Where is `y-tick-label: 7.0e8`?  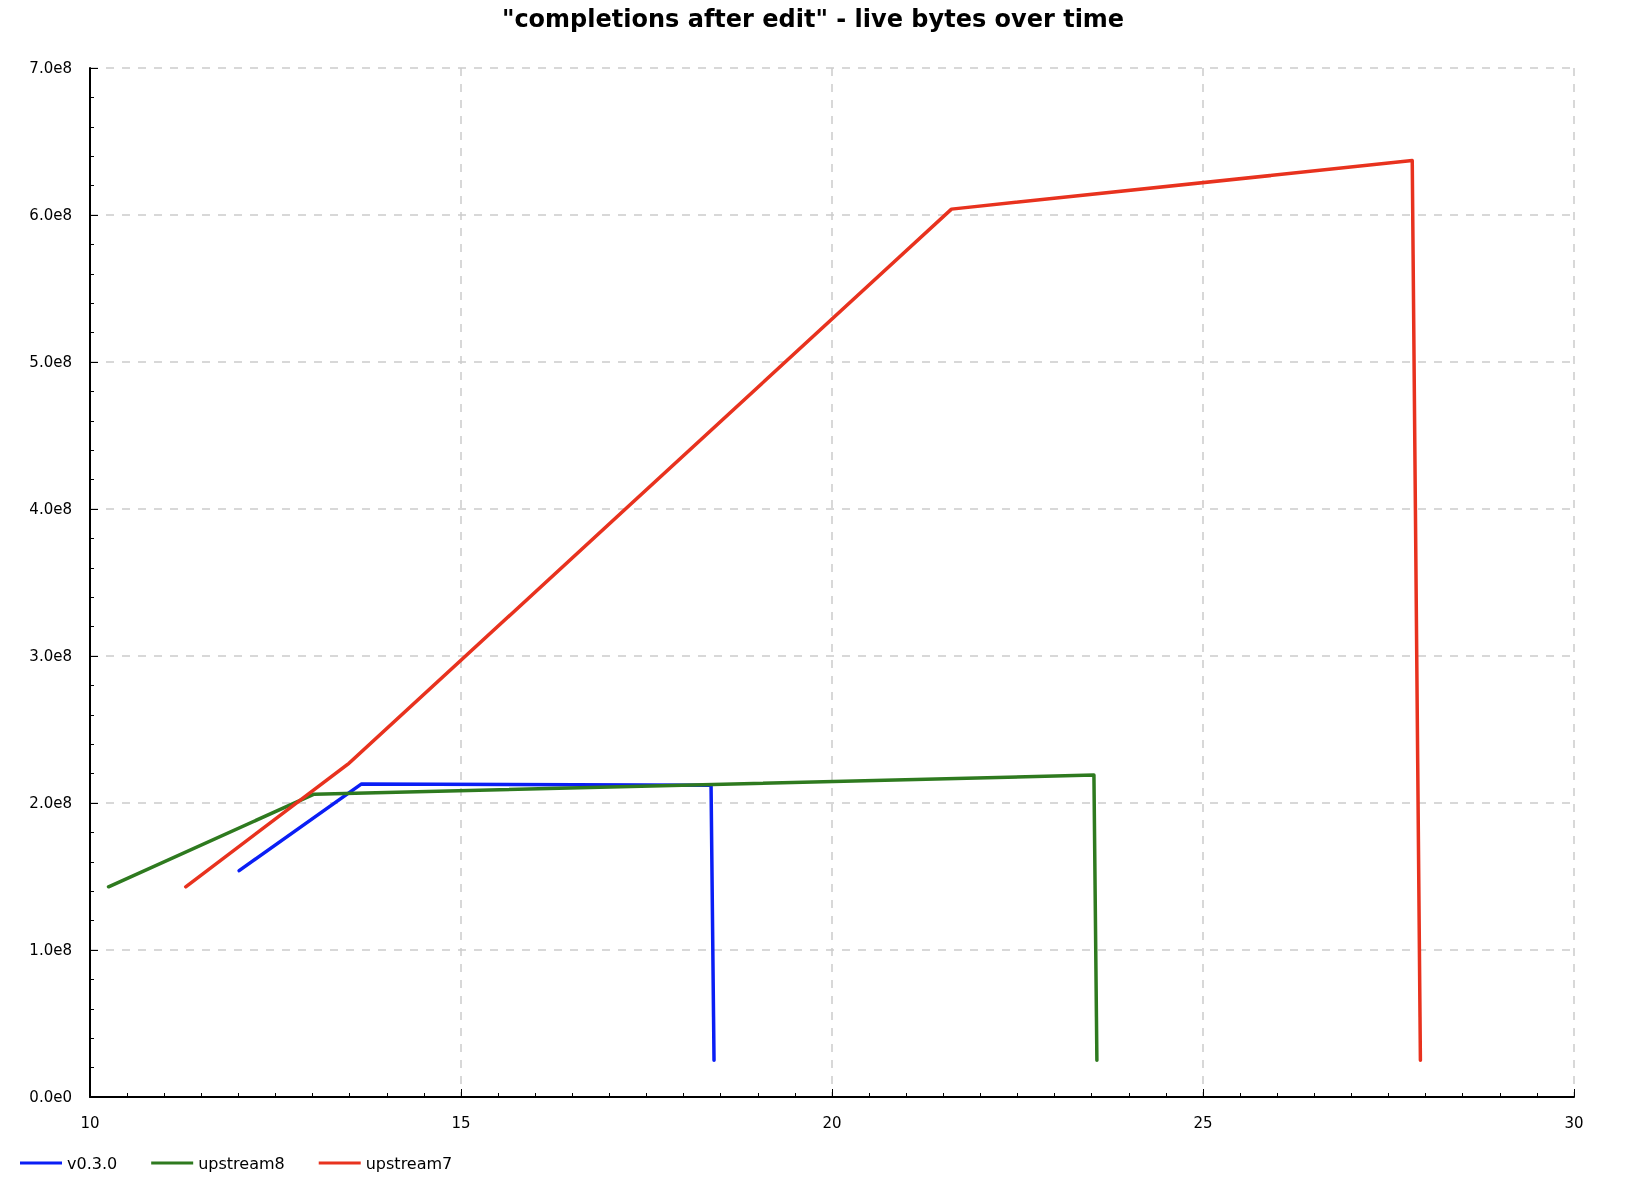
y-tick-label: 7.0e8 is located at coordinates (50, 68).